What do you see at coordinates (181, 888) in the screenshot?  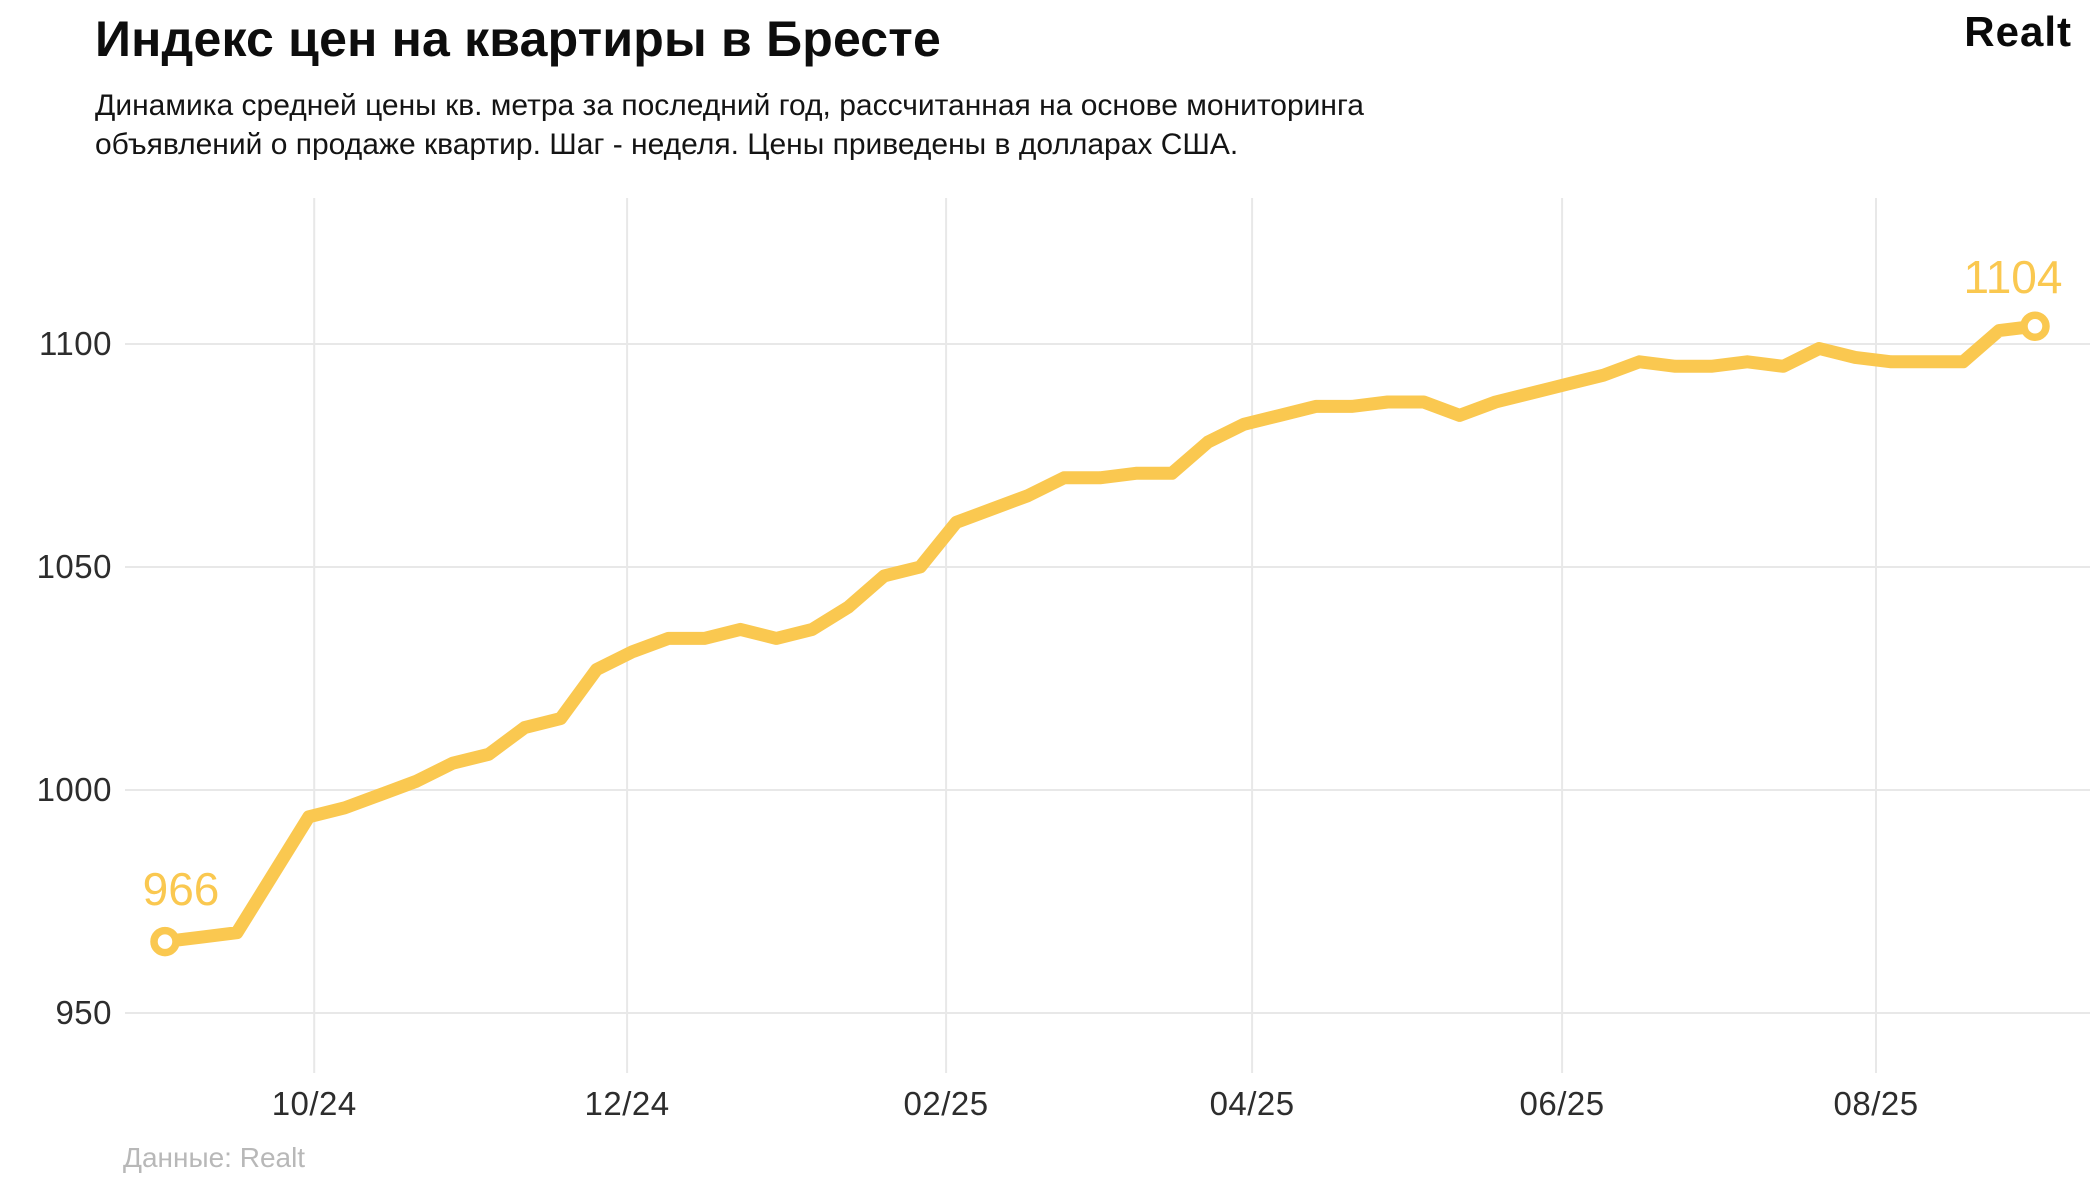 I see `start-point-label: 966` at bounding box center [181, 888].